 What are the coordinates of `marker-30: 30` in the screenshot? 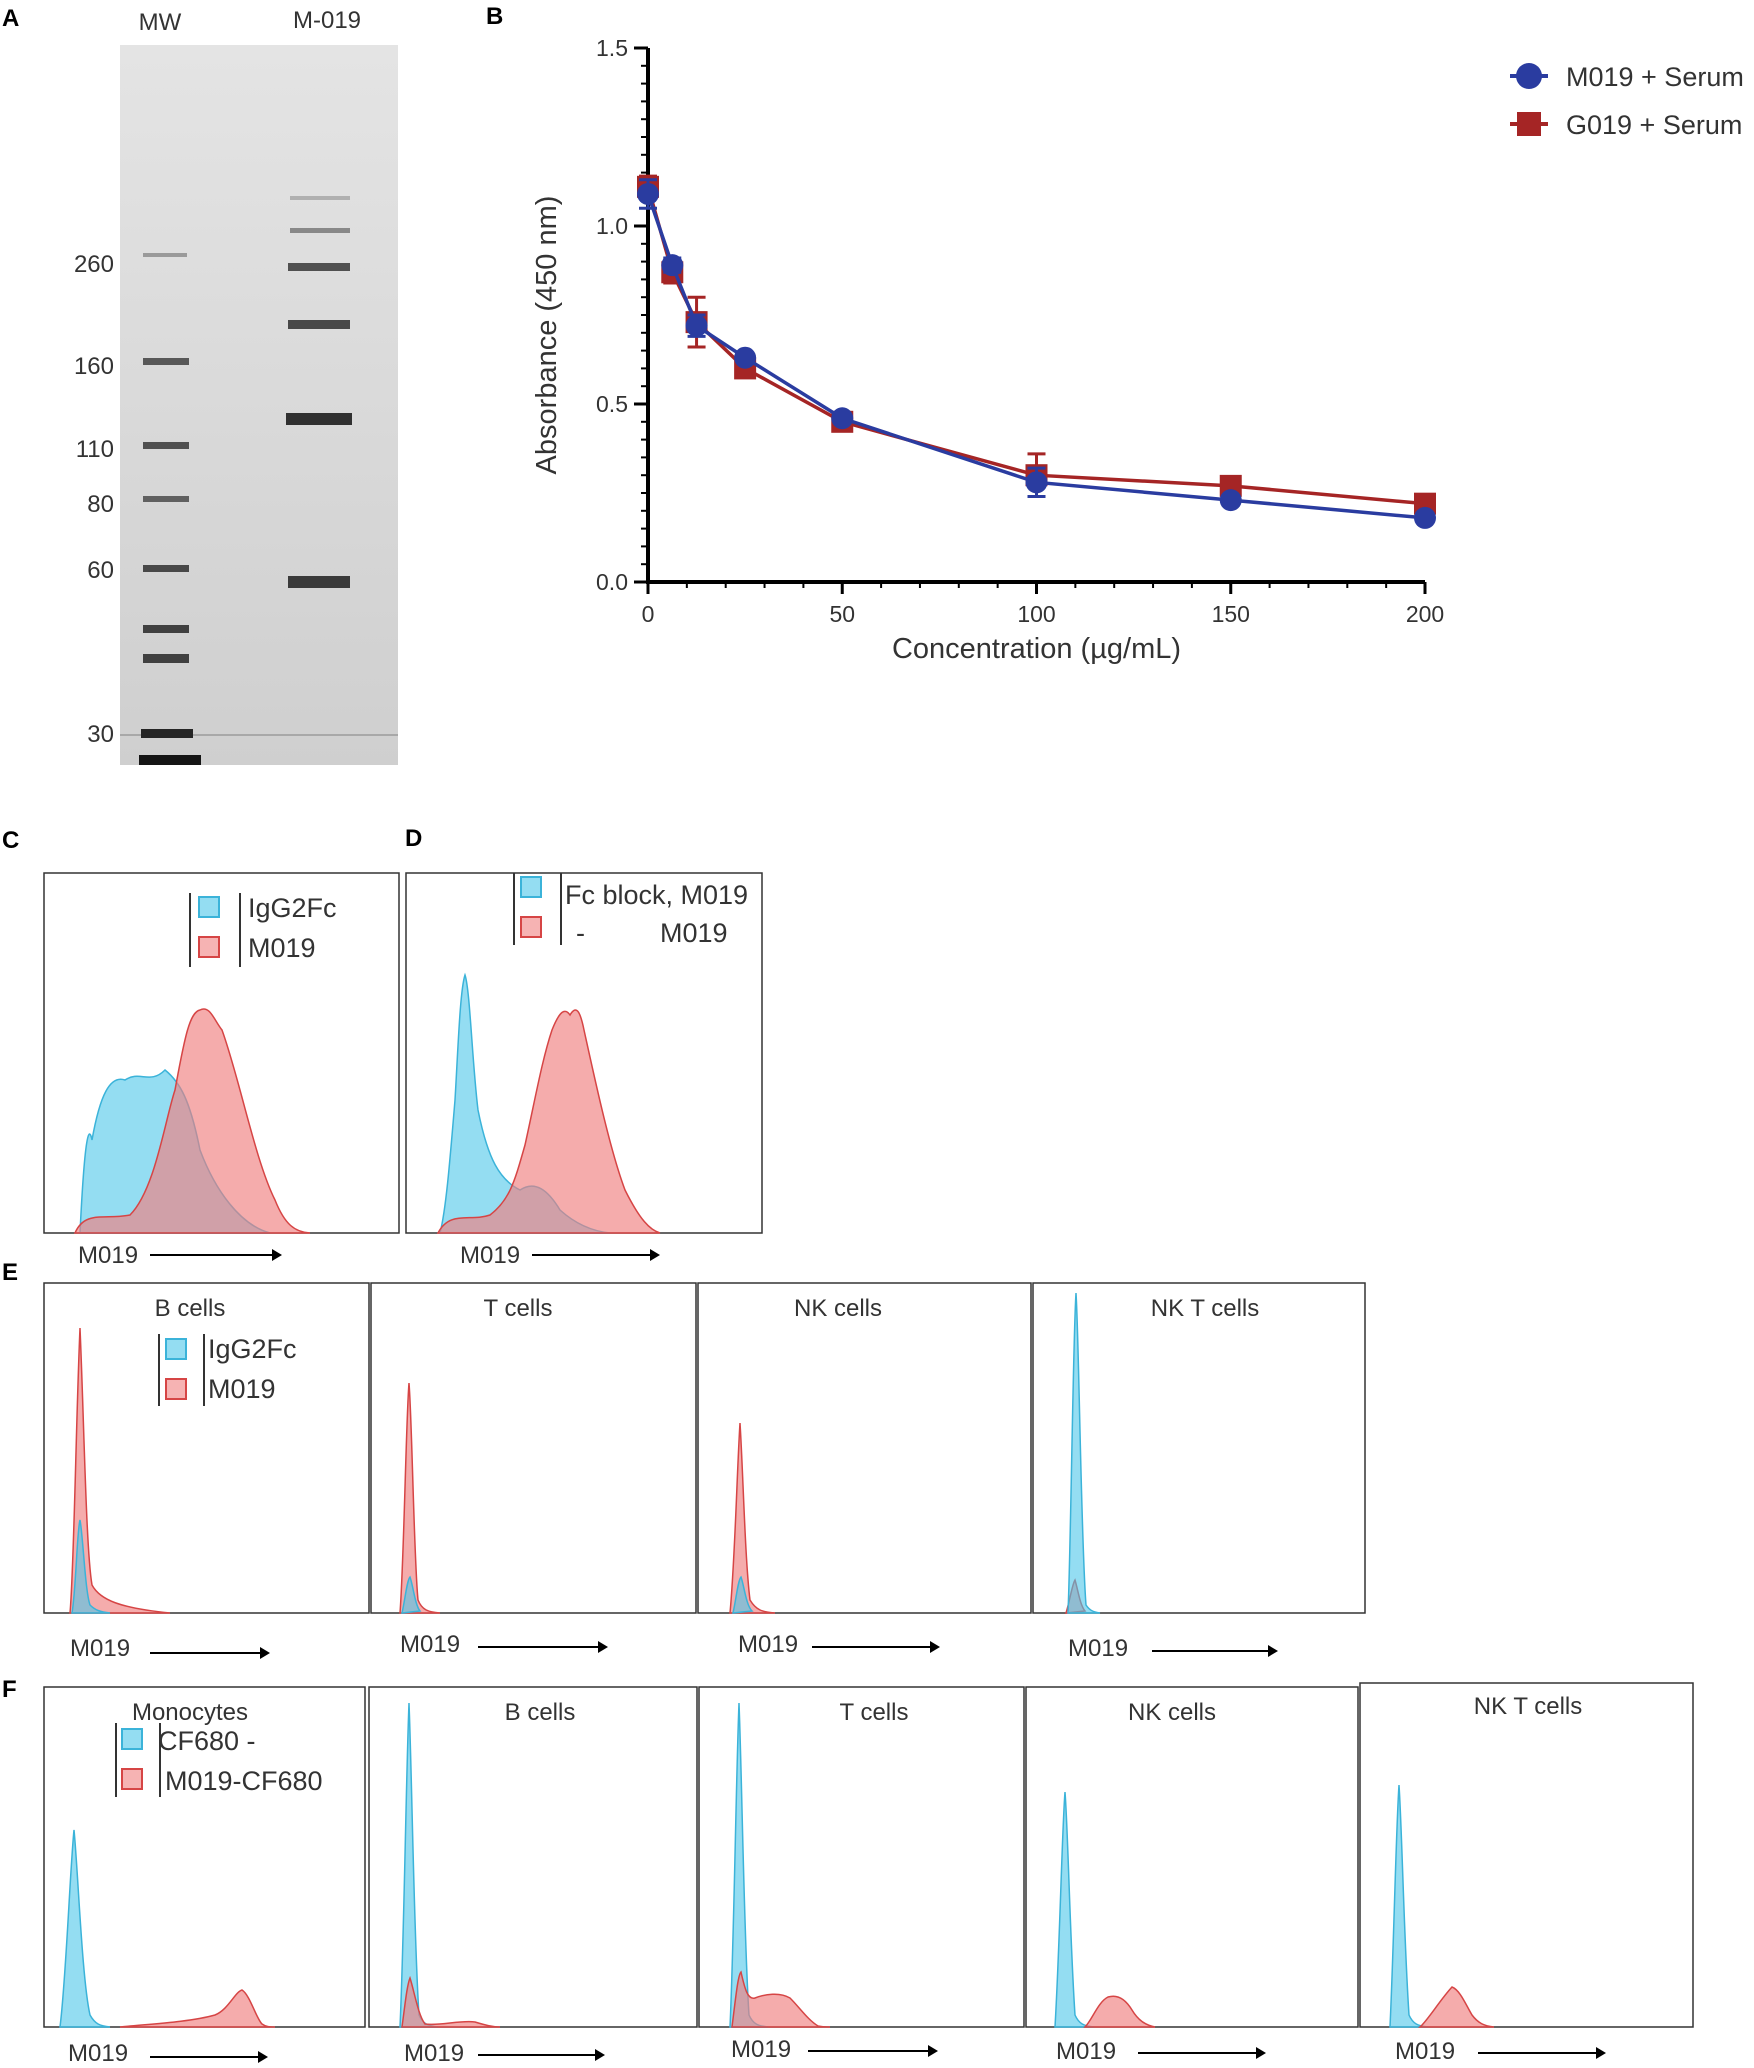 It's located at (100, 734).